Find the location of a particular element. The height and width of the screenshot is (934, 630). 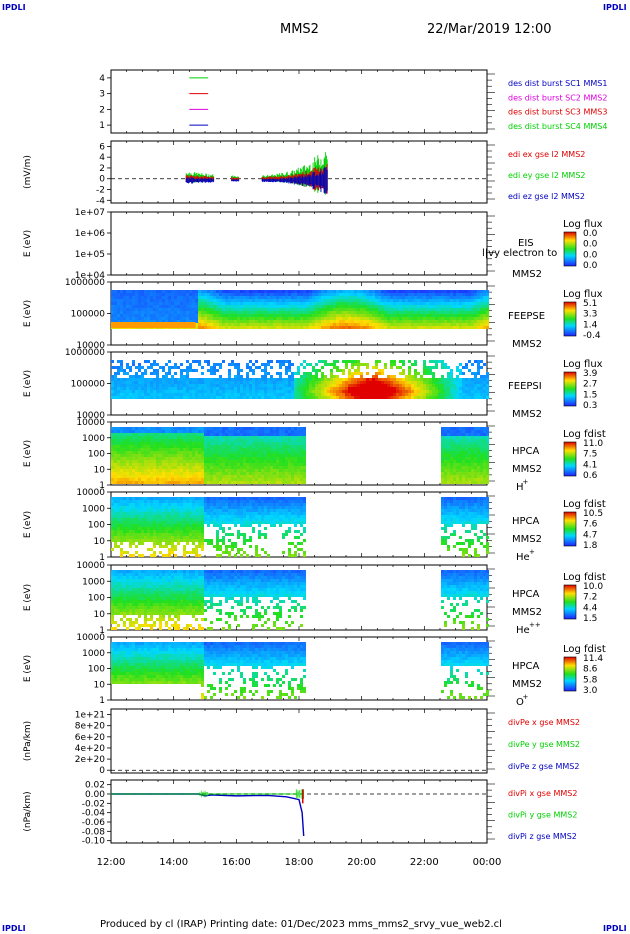

colorbar-value: 5.8 is located at coordinates (590, 680).